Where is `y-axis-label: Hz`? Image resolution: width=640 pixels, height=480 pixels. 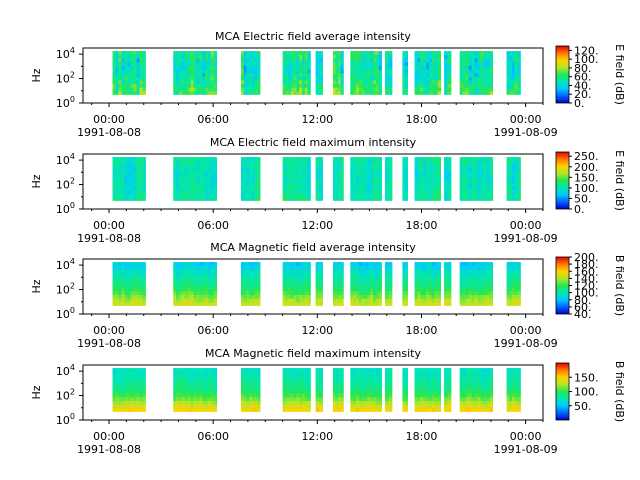 y-axis-label: Hz is located at coordinates (36, 75).